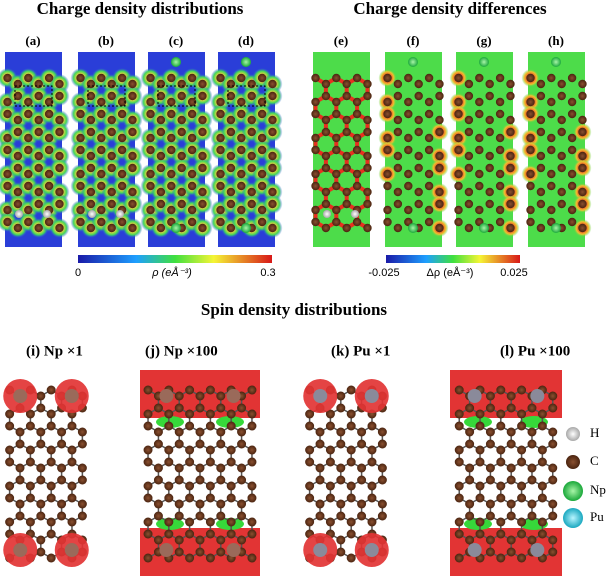 The image size is (614, 581). What do you see at coordinates (594, 460) in the screenshot?
I see `legend-label: C` at bounding box center [594, 460].